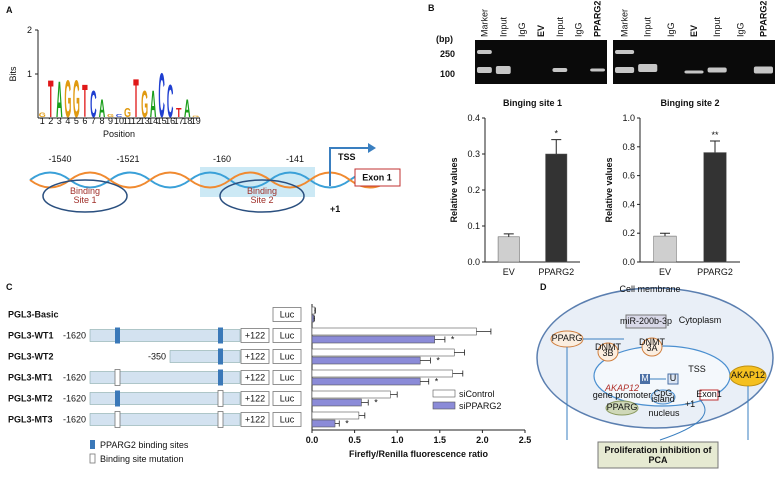 Image resolution: width=780 pixels, height=482 pixels. What do you see at coordinates (628, 176) in the screenshot?
I see `y-tick-label: 0.6` at bounding box center [628, 176].